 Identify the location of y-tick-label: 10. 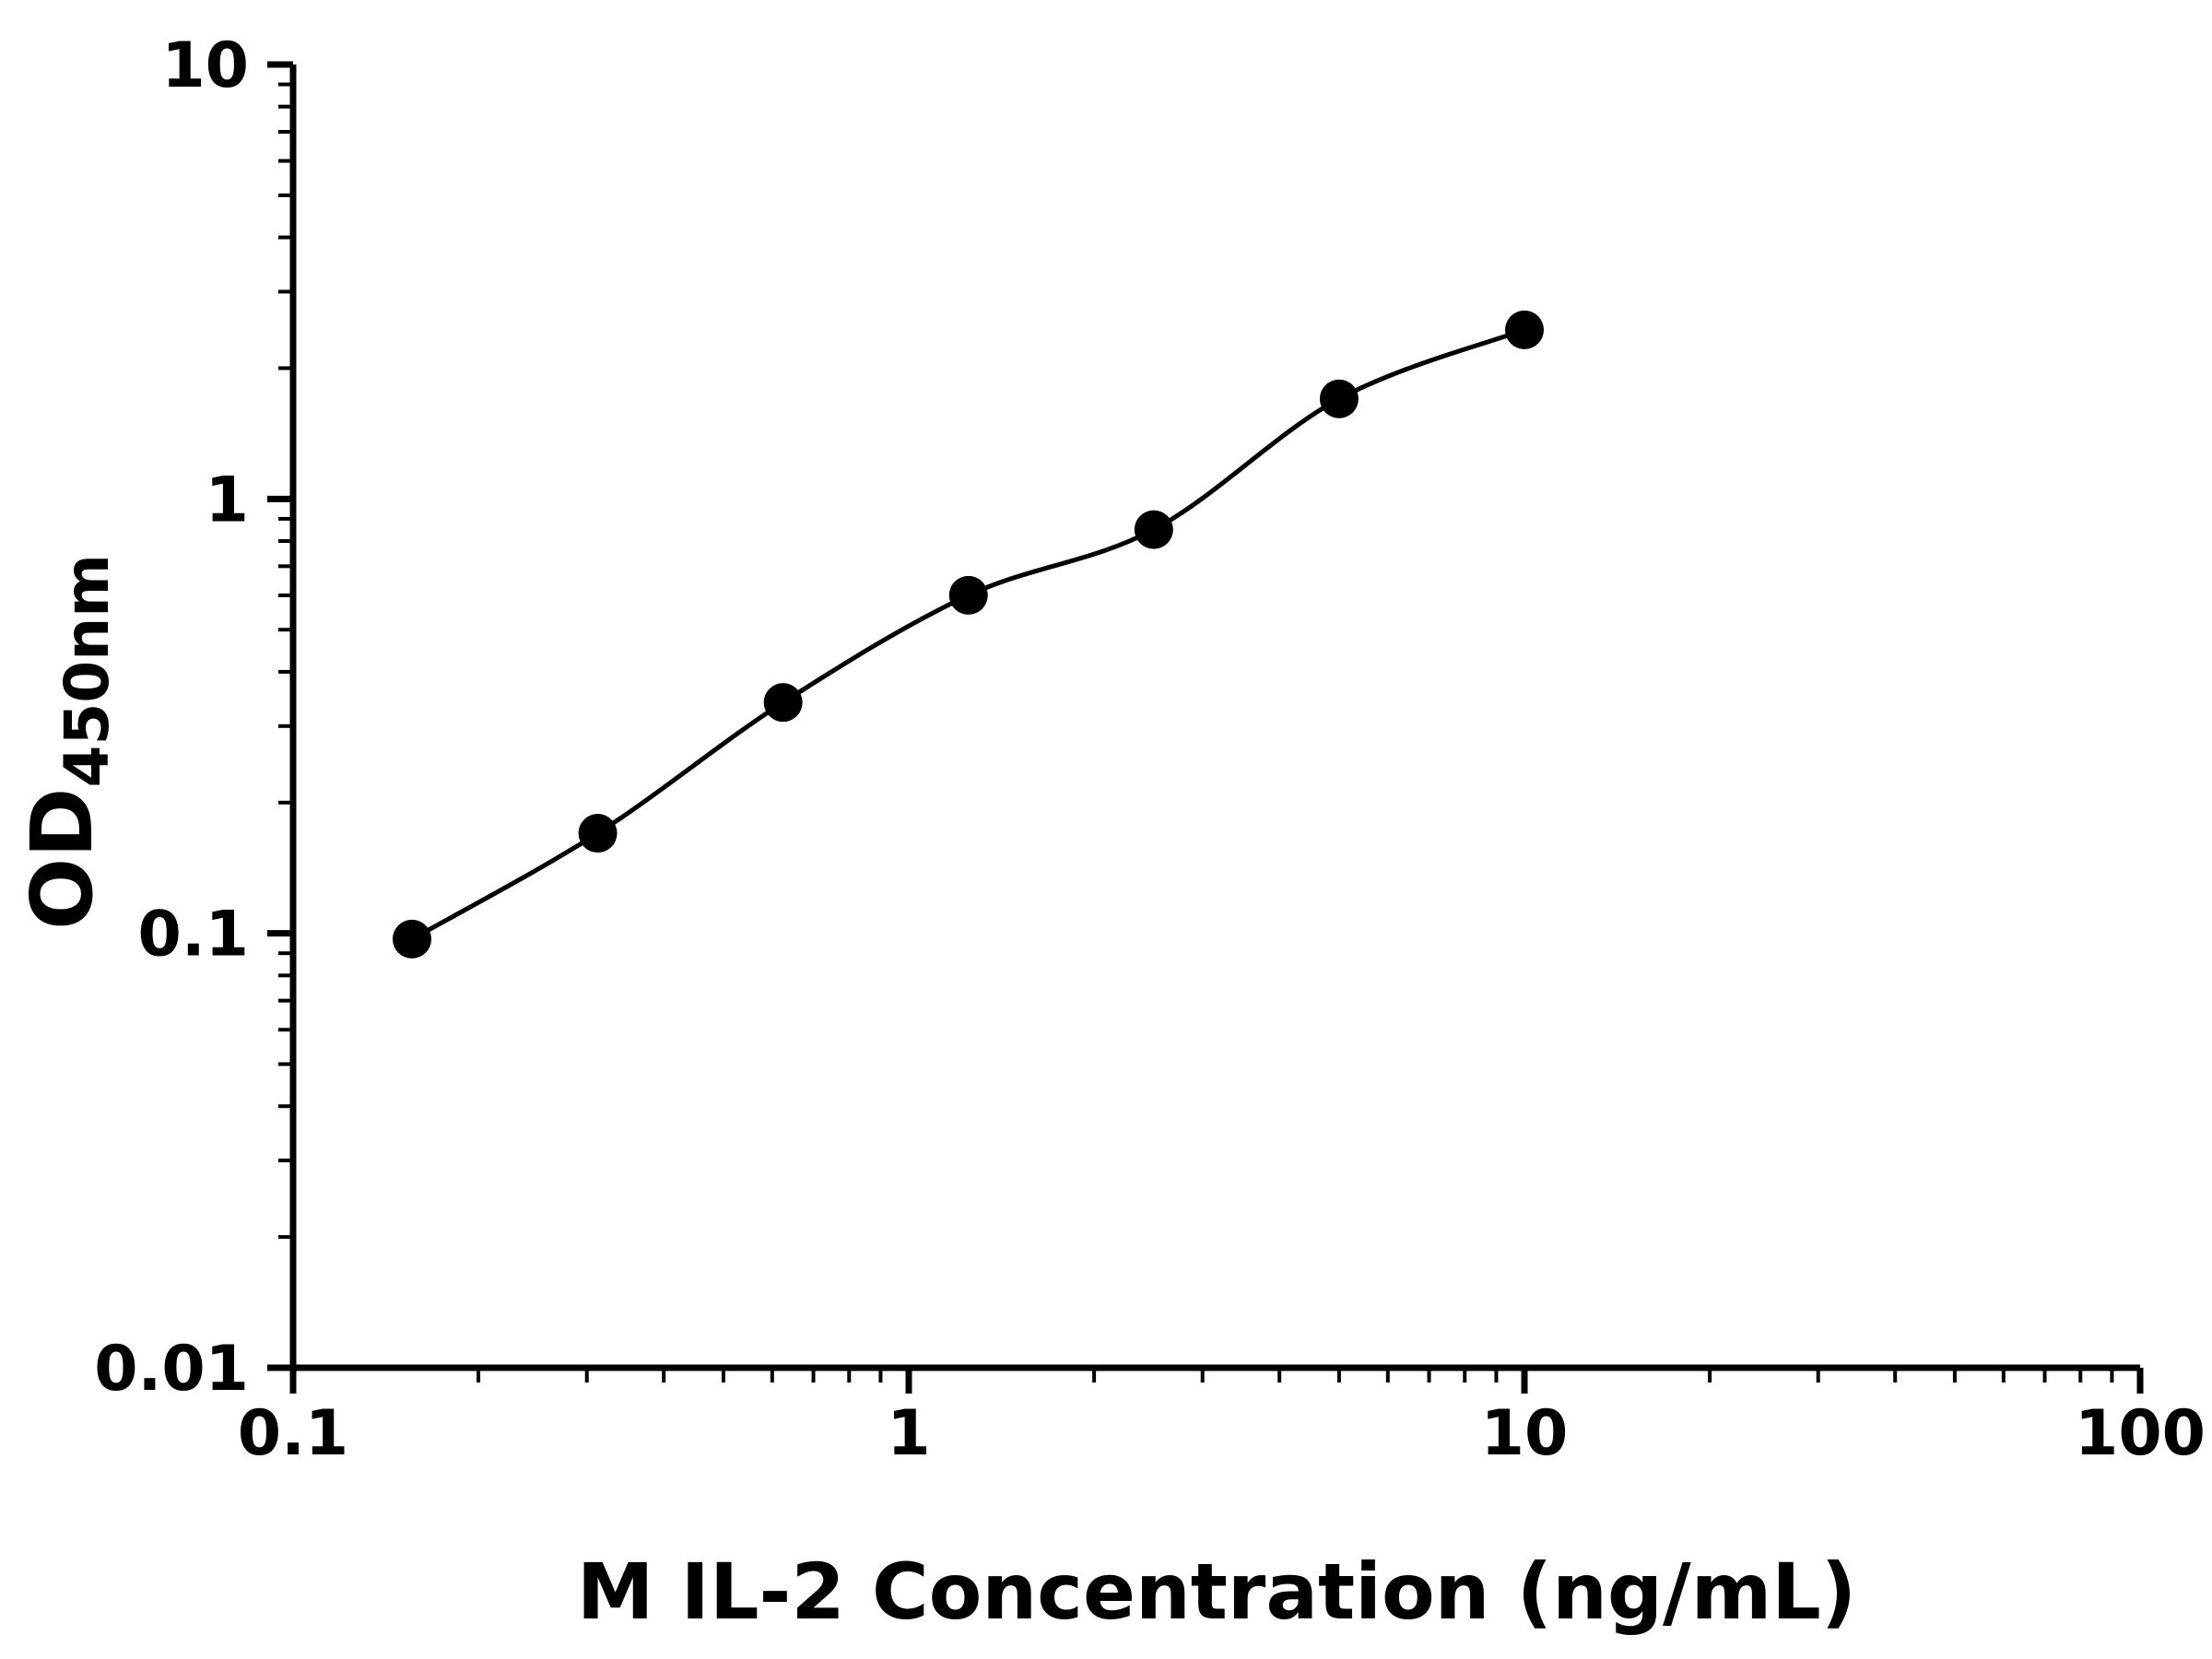
(205, 65).